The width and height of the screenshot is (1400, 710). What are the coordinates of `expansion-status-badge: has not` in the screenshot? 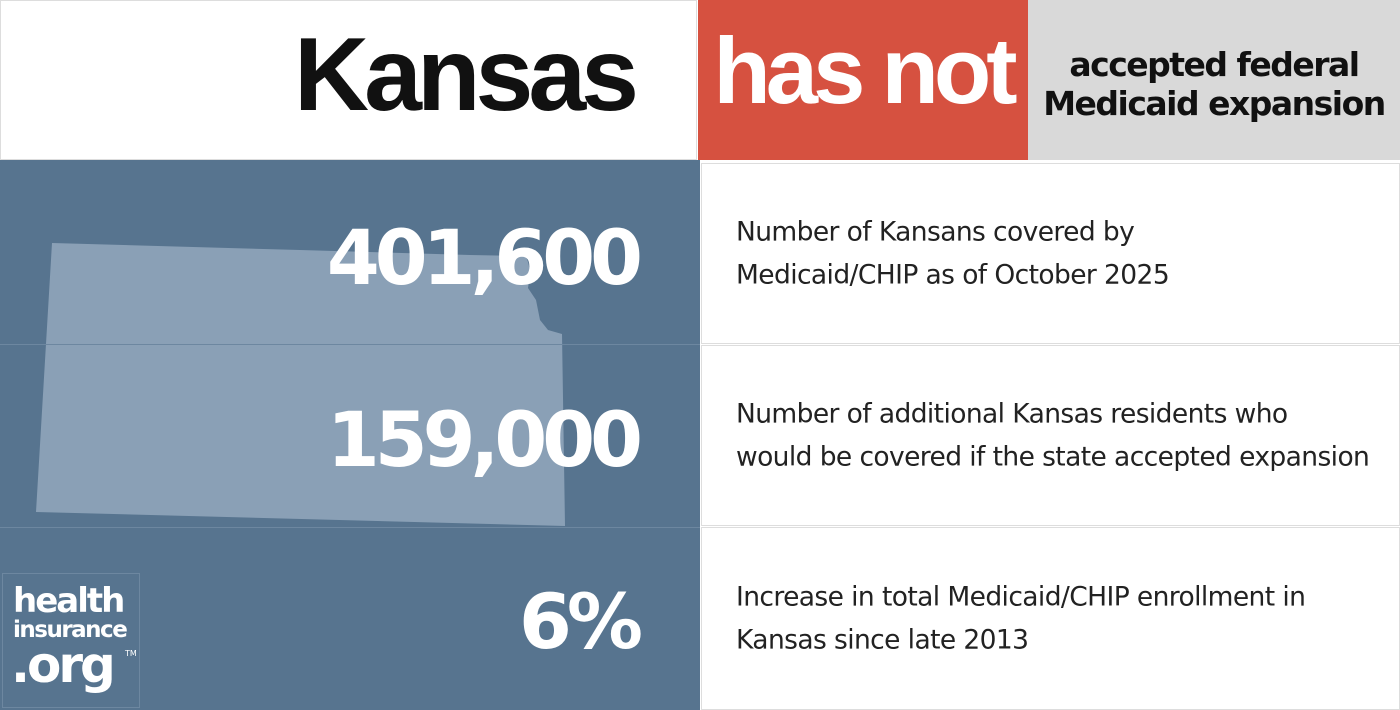 It's located at (863, 80).